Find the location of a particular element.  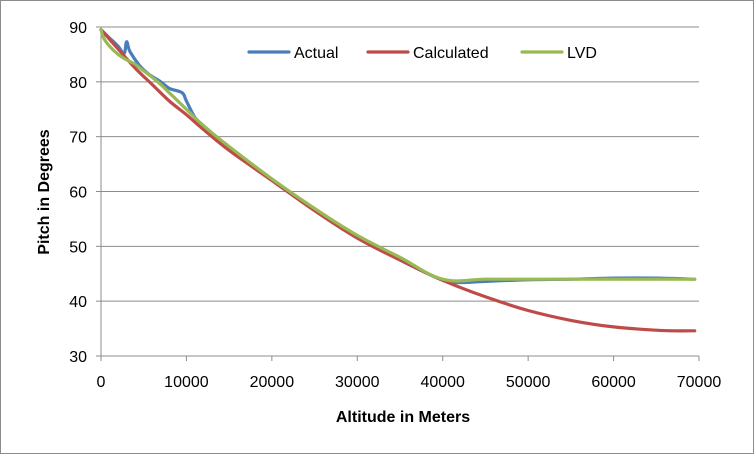

legend-label-calculated: Calculated is located at coordinates (451, 53).